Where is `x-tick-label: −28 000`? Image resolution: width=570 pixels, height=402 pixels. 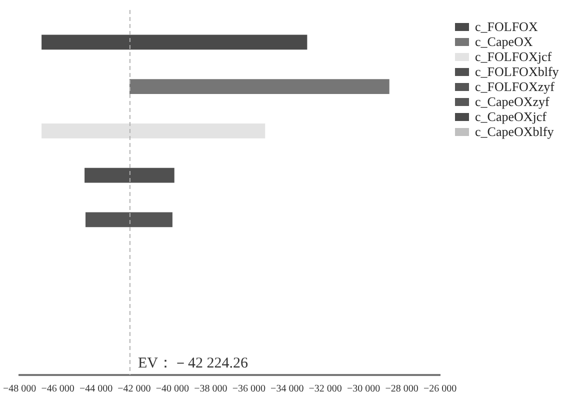
x-tick-label: −28 000 is located at coordinates (401, 389).